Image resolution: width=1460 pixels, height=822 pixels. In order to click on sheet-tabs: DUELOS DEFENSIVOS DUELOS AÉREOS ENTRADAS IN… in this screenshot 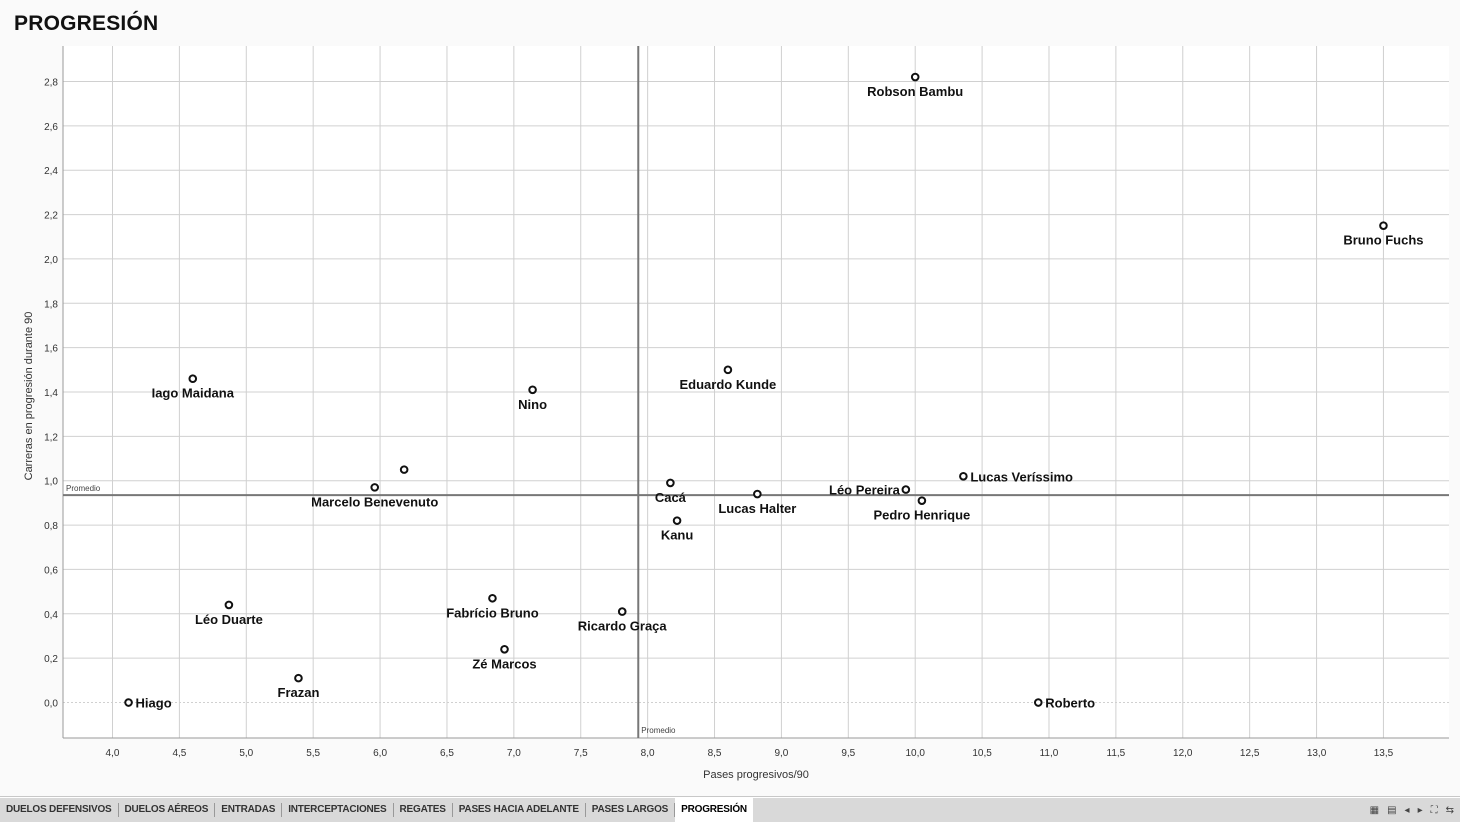, I will do `click(376, 810)`.